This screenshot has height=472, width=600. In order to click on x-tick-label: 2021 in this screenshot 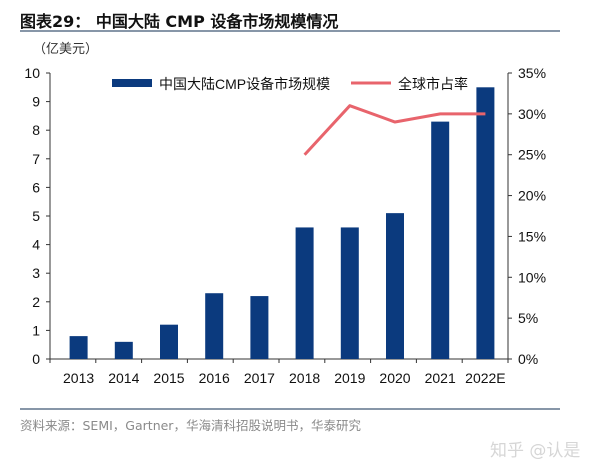, I will do `click(440, 378)`.